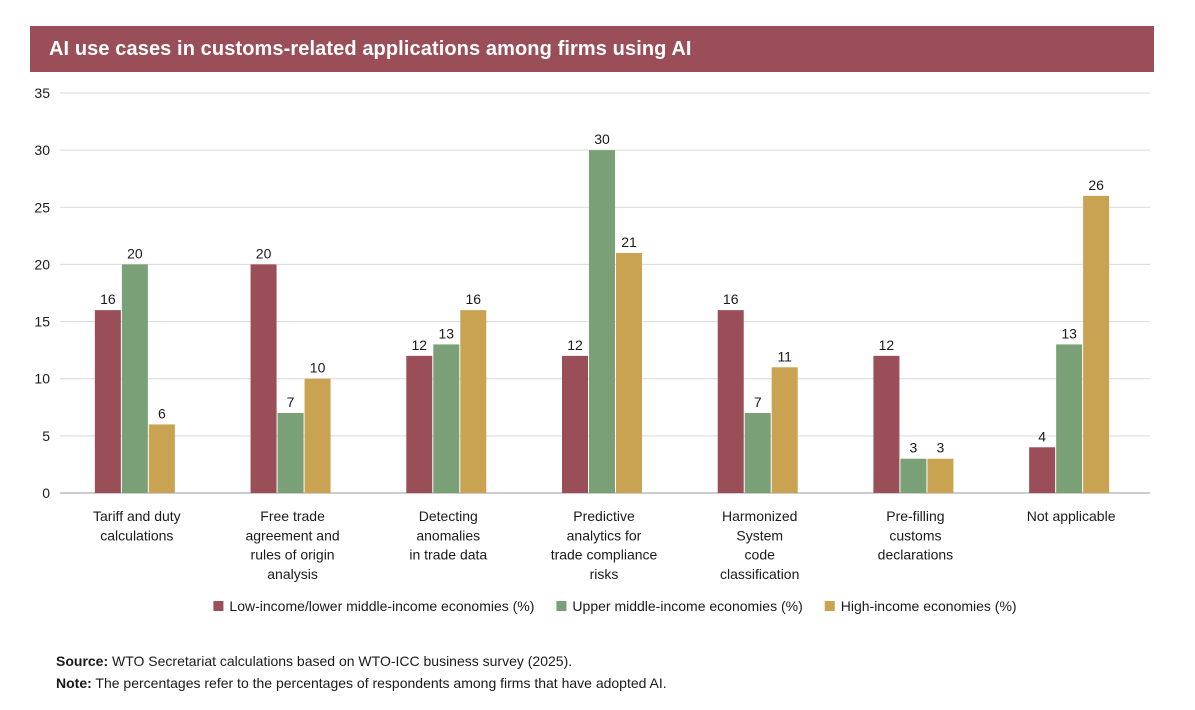 This screenshot has height=710, width=1195. What do you see at coordinates (42, 264) in the screenshot?
I see `y-tick-label: 20` at bounding box center [42, 264].